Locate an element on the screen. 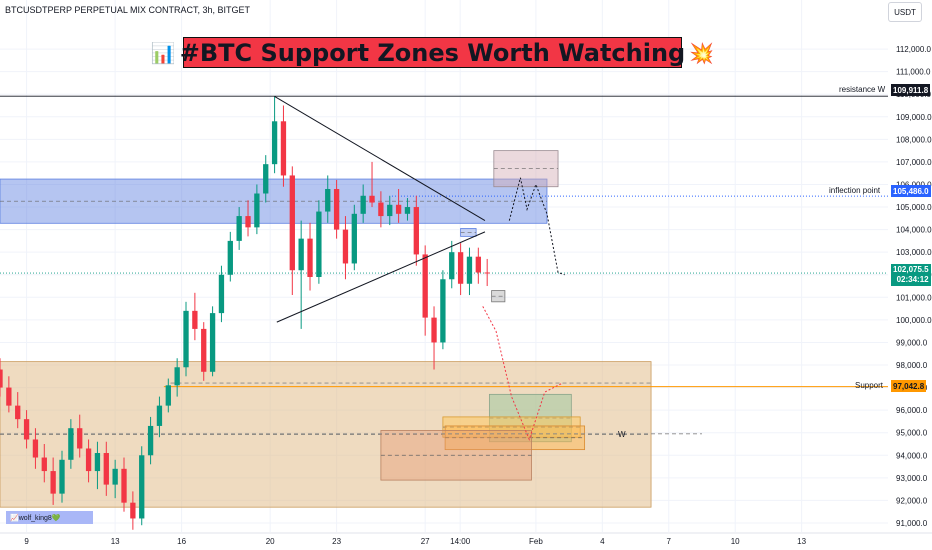  resistance-annotation: resistance W is located at coordinates (862, 89).